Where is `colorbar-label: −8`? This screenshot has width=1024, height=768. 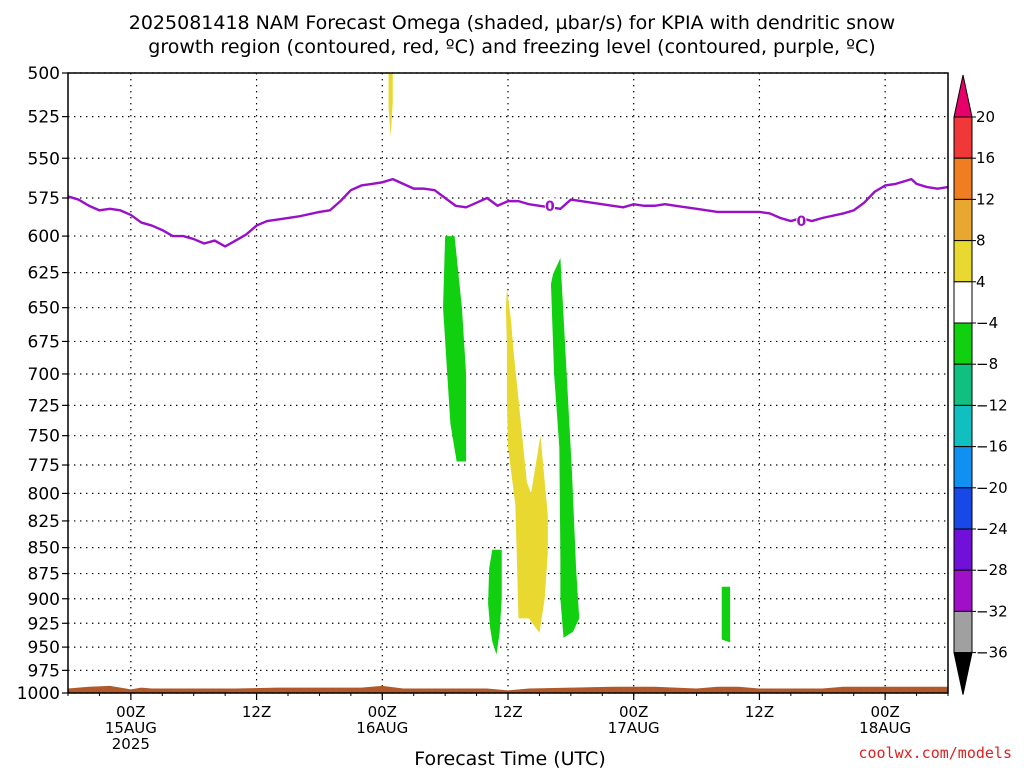 colorbar-label: −8 is located at coordinates (987, 364).